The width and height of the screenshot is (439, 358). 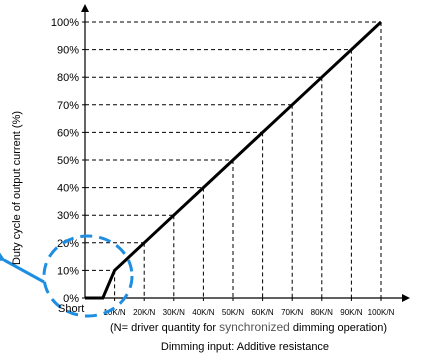 What do you see at coordinates (71, 299) in the screenshot?
I see `y-tick-label: 0%` at bounding box center [71, 299].